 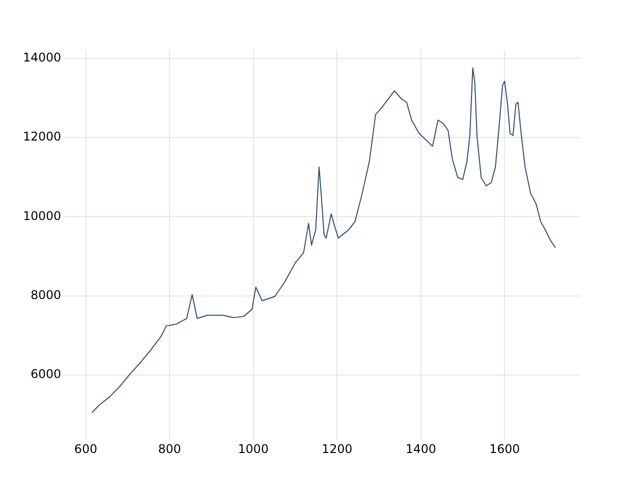 I want to click on x-tick-label: 600, so click(x=86, y=449).